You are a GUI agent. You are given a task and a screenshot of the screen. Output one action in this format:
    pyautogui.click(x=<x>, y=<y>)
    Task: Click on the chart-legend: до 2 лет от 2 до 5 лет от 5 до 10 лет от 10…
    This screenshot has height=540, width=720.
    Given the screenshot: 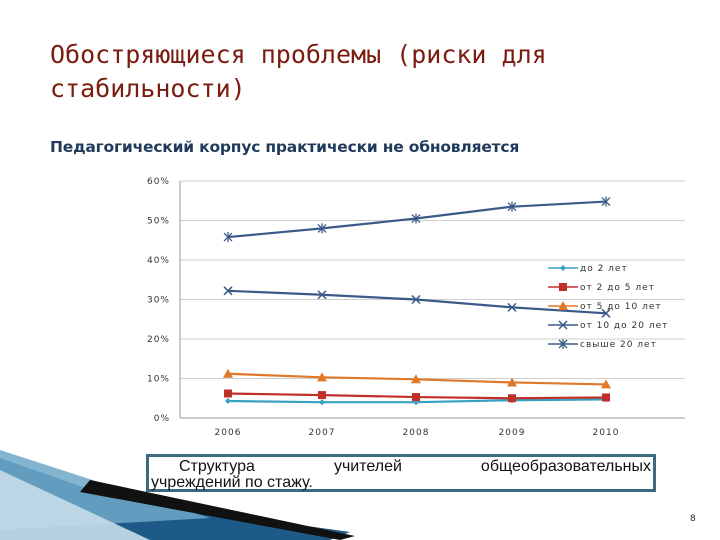 What is the action you would take?
    pyautogui.click(x=608, y=307)
    